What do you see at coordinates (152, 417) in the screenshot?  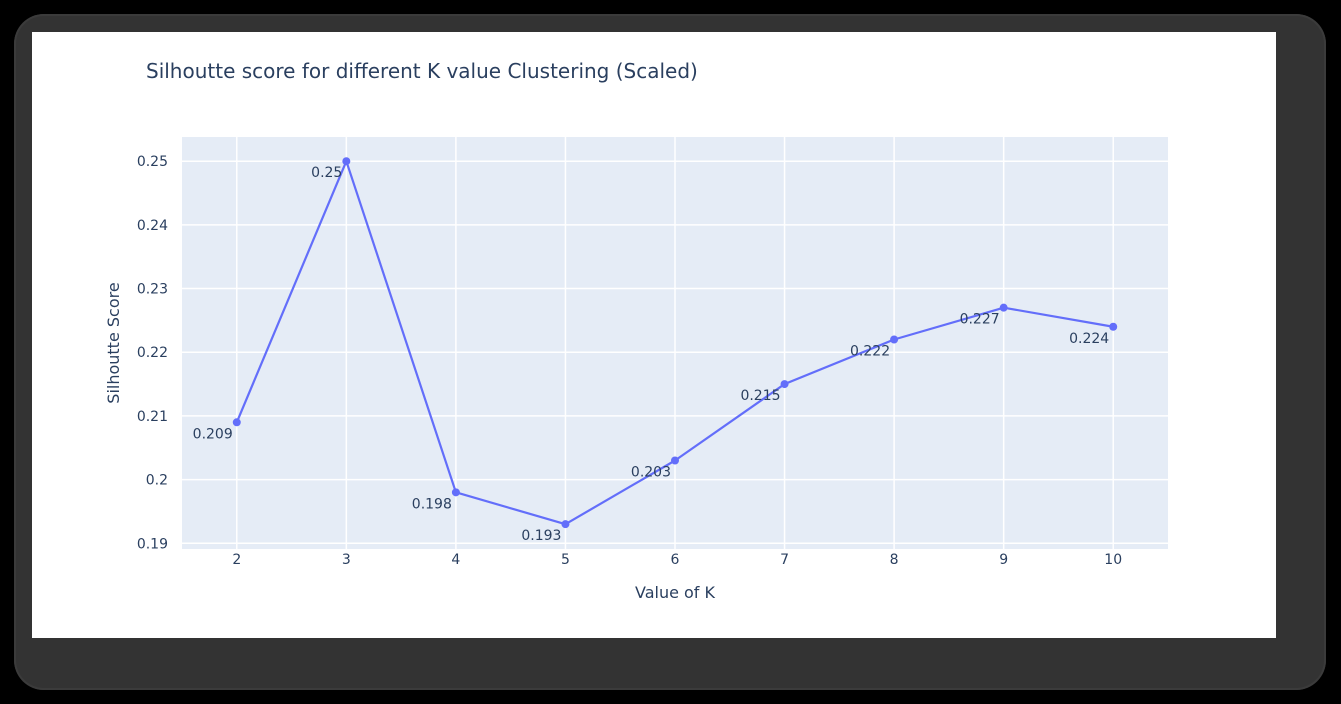 I see `y-tick-label: 0.21` at bounding box center [152, 417].